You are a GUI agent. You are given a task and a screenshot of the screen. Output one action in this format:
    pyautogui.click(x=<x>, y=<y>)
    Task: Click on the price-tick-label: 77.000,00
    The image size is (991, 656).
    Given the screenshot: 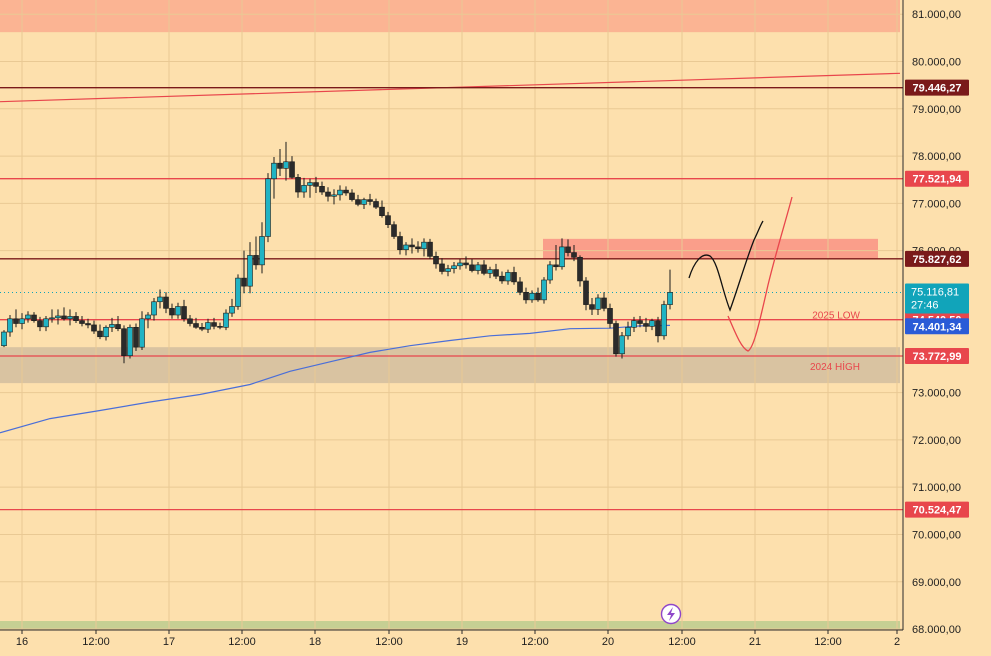 What is the action you would take?
    pyautogui.click(x=936, y=204)
    